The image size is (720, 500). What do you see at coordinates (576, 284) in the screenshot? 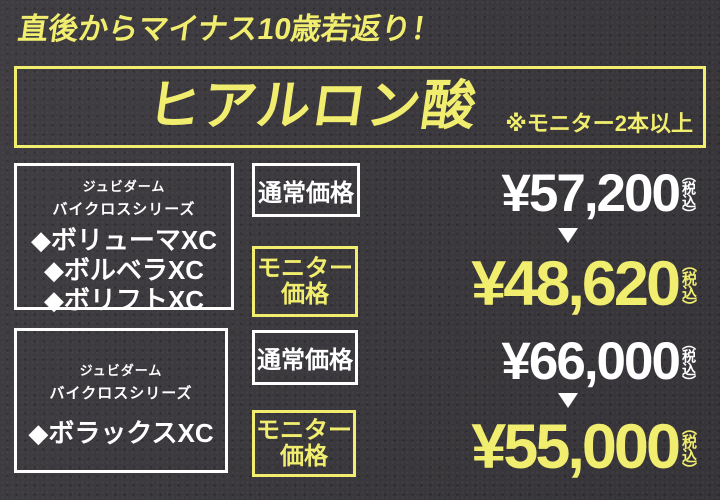
I see `monitor-price-value: ¥48,620` at bounding box center [576, 284].